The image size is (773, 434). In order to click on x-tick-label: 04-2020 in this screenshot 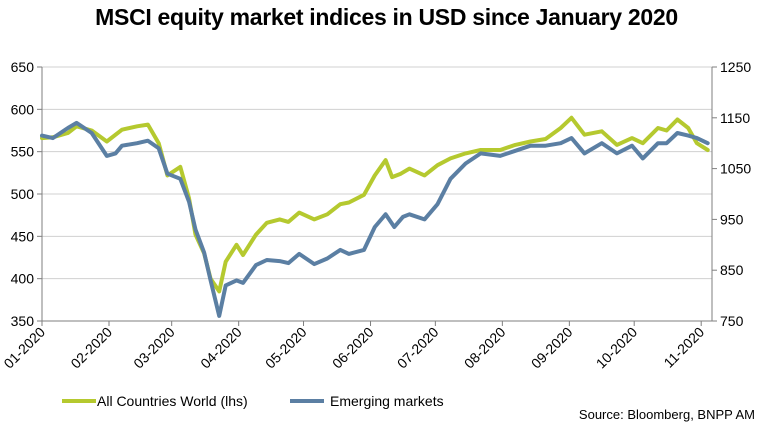, I will do `click(221, 348)`.